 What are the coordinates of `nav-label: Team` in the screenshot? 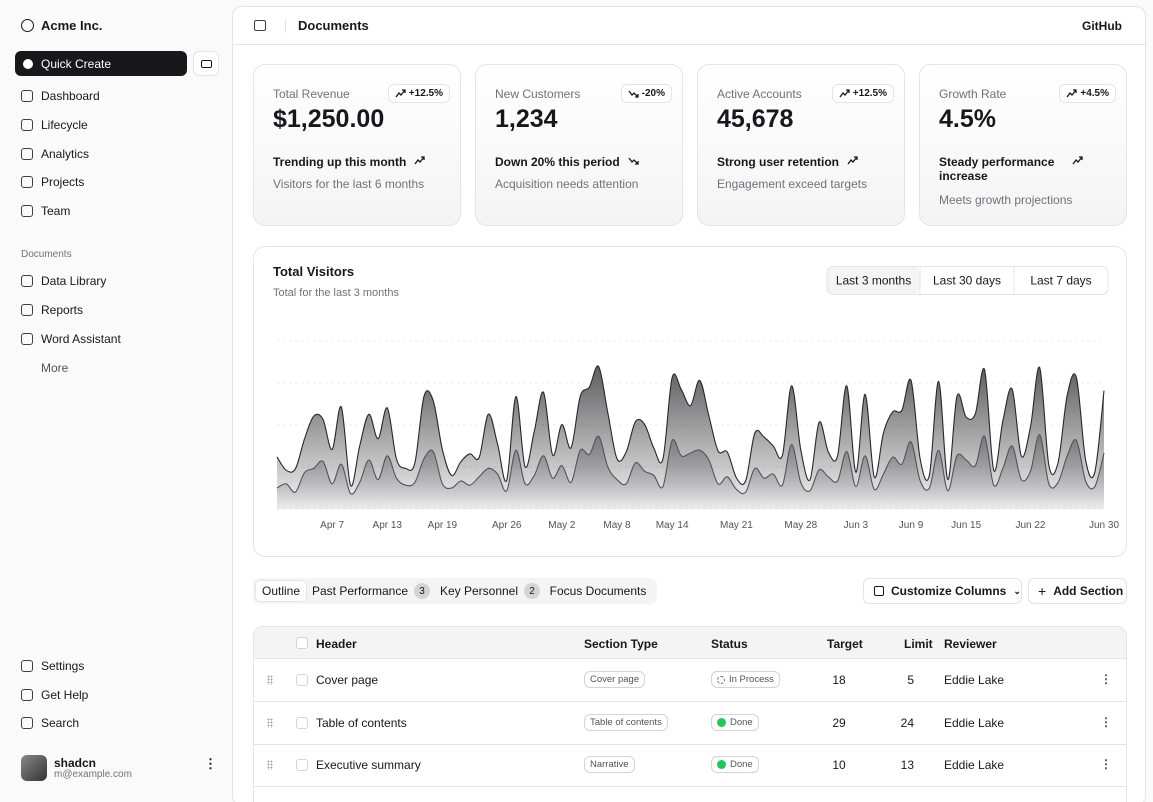 It's located at (56, 211).